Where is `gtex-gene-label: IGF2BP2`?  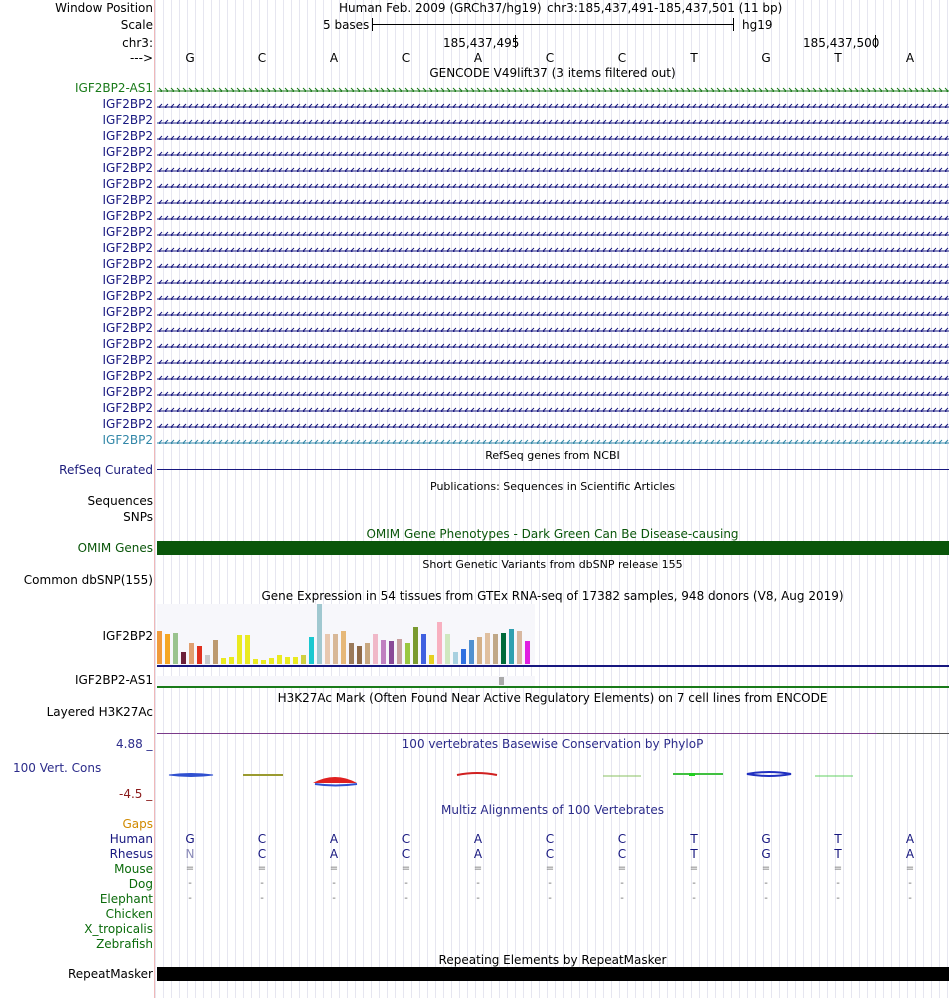 gtex-gene-label: IGF2BP2 is located at coordinates (127, 636).